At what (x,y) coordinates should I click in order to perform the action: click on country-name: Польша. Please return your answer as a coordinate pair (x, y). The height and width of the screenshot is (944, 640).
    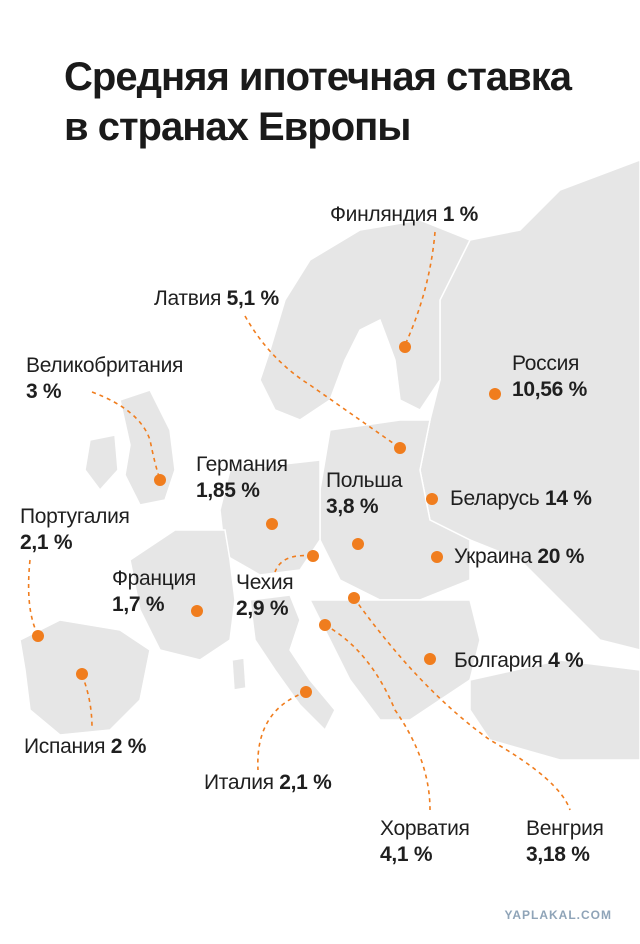
    Looking at the image, I should click on (364, 480).